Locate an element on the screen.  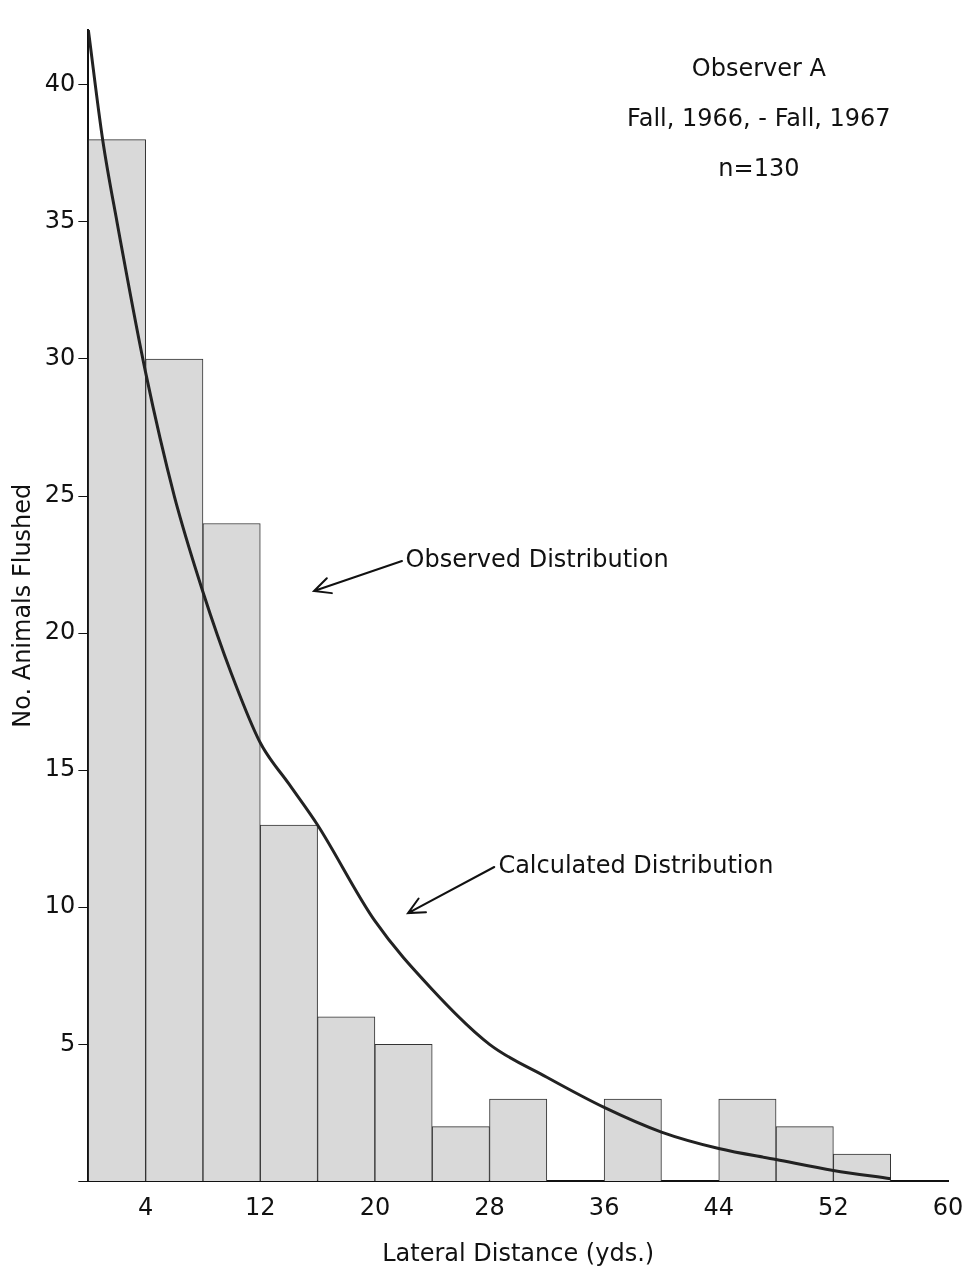
x-tick-label: 44 is located at coordinates (719, 1207).